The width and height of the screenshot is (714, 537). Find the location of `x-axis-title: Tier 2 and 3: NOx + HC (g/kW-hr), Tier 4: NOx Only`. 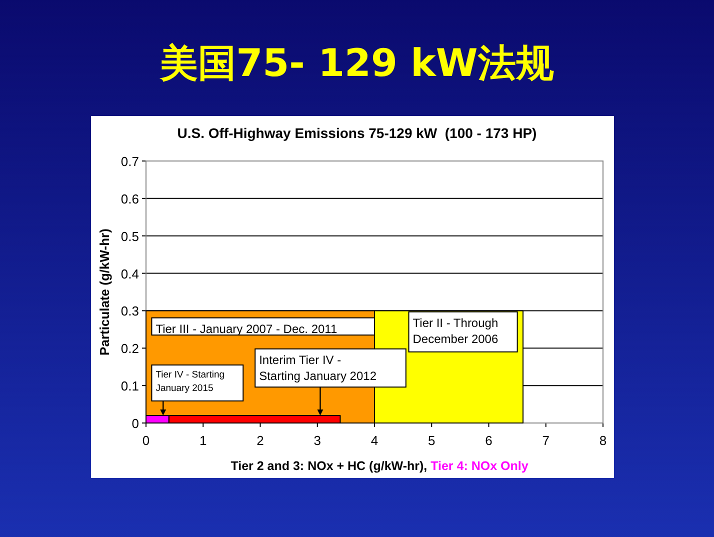

x-axis-title: Tier 2 and 3: NOx + HC (g/kW-hr), Tier 4: NOx Only is located at coordinates (379, 466).